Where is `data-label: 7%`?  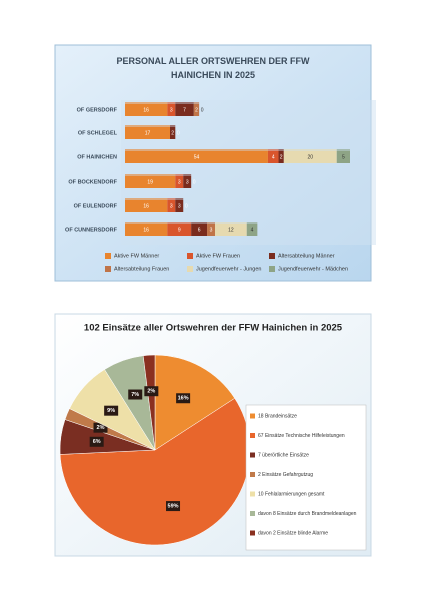
data-label: 7% is located at coordinates (135, 395).